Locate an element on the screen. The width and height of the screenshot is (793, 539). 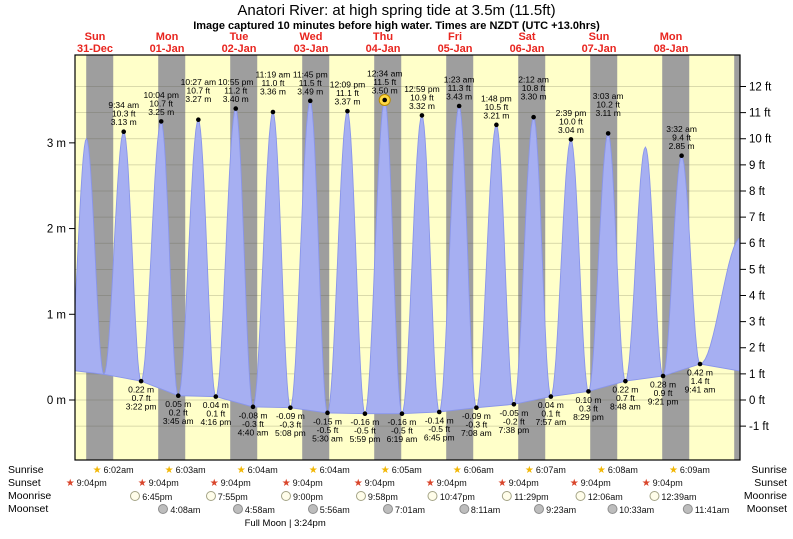
almanac-row-label-right: Sunrise is located at coordinates (769, 470).